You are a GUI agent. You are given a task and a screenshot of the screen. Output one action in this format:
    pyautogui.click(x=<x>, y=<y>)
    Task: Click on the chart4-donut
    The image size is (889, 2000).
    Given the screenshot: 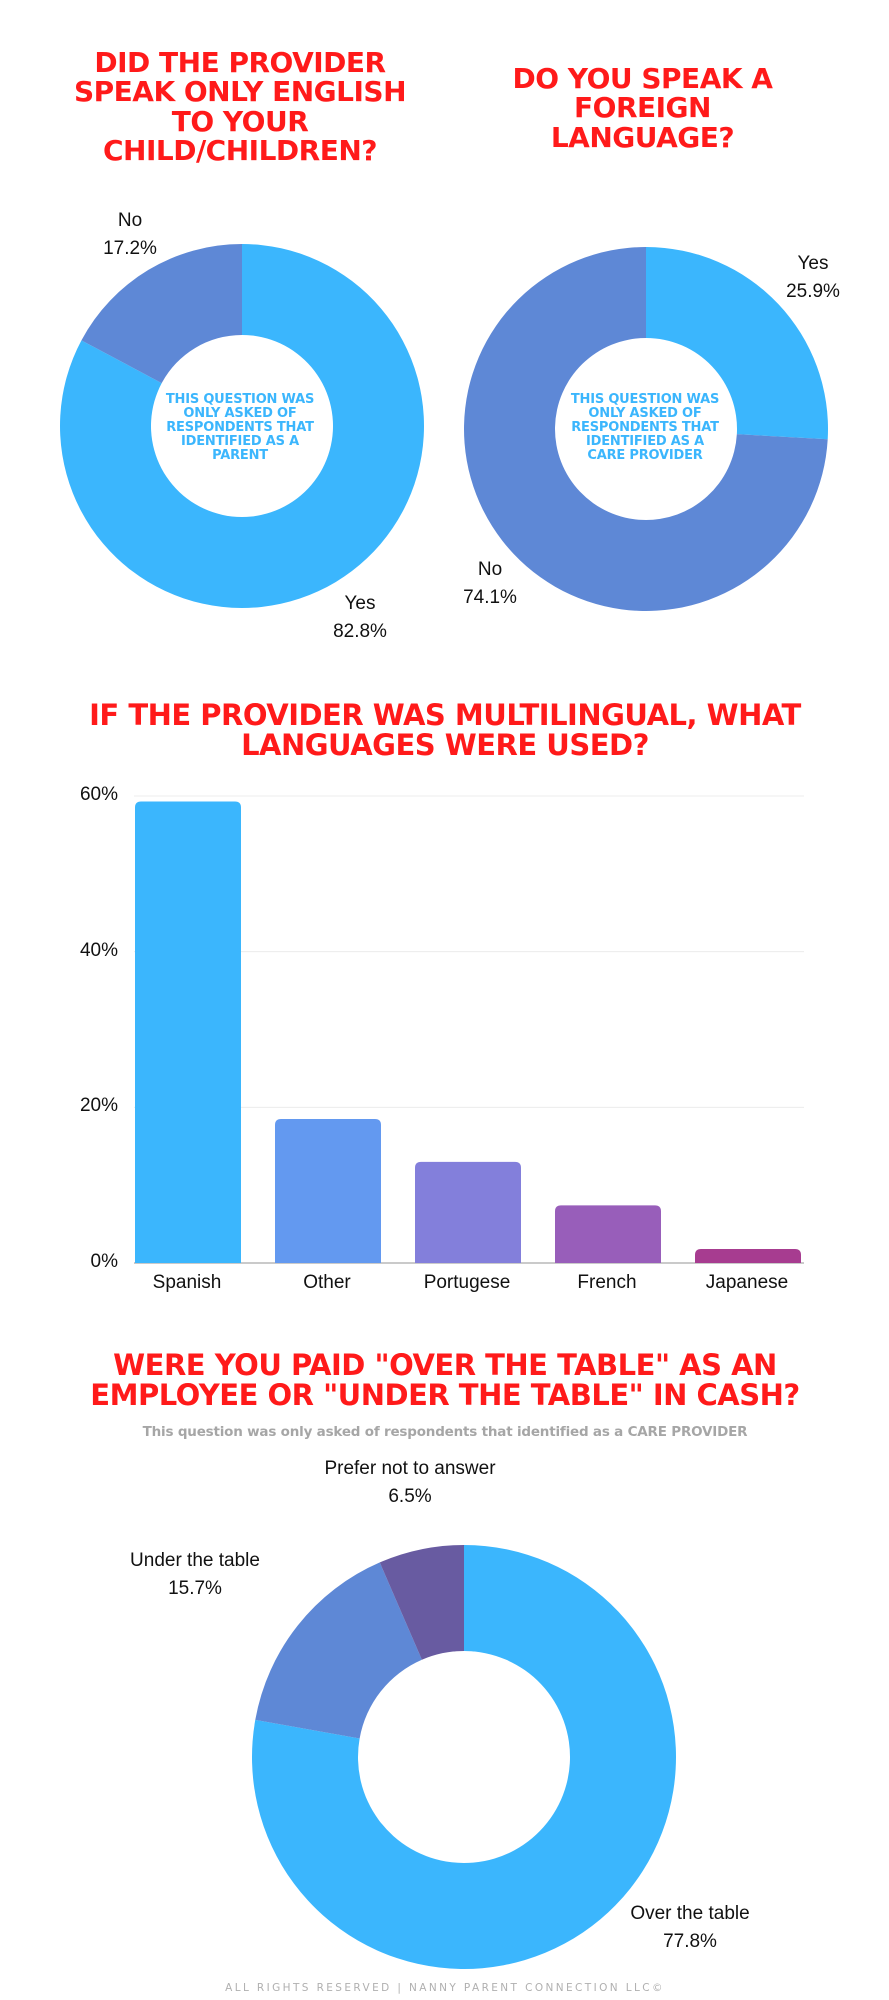 What is the action you would take?
    pyautogui.click(x=464, y=1757)
    